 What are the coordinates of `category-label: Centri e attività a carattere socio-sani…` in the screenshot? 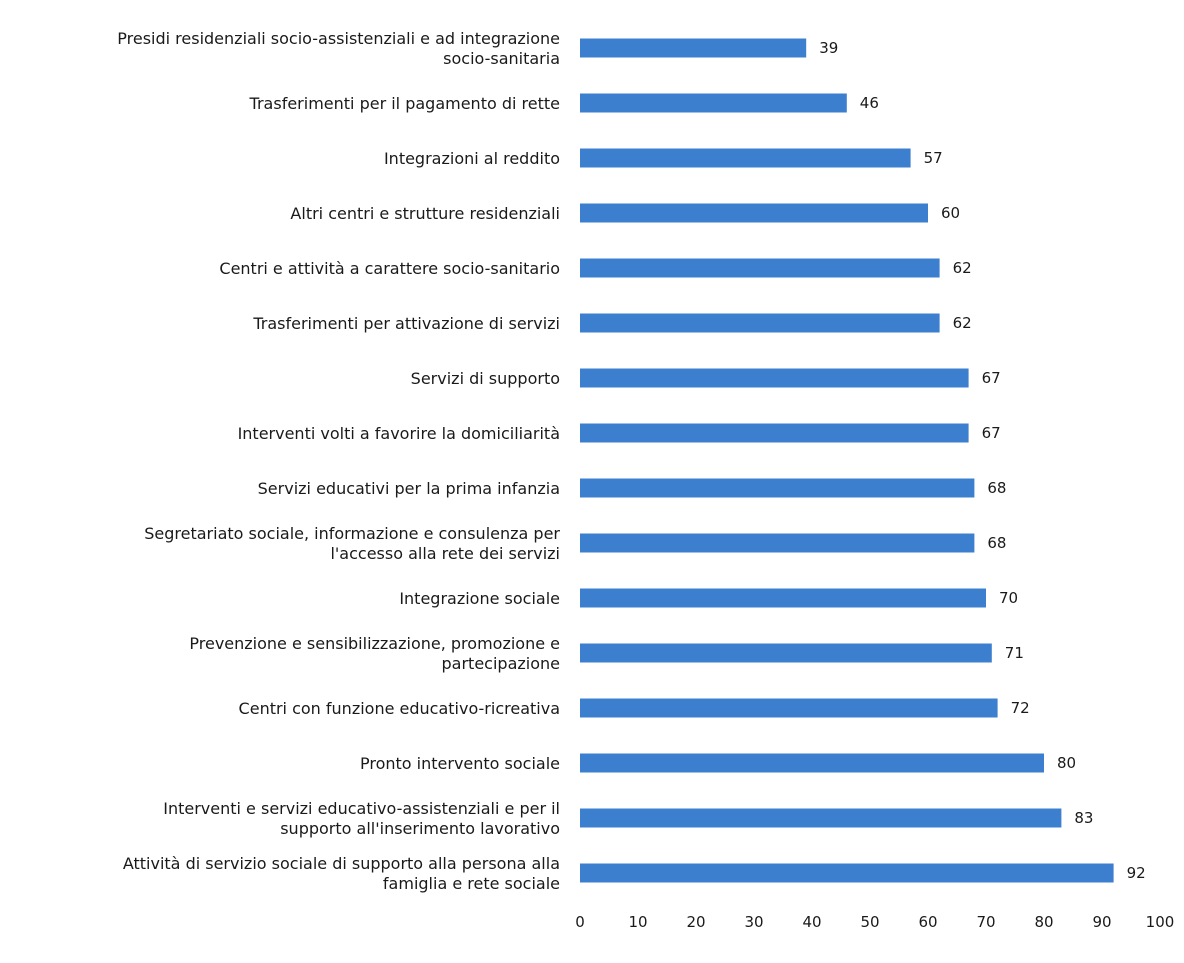 It's located at (389, 268).